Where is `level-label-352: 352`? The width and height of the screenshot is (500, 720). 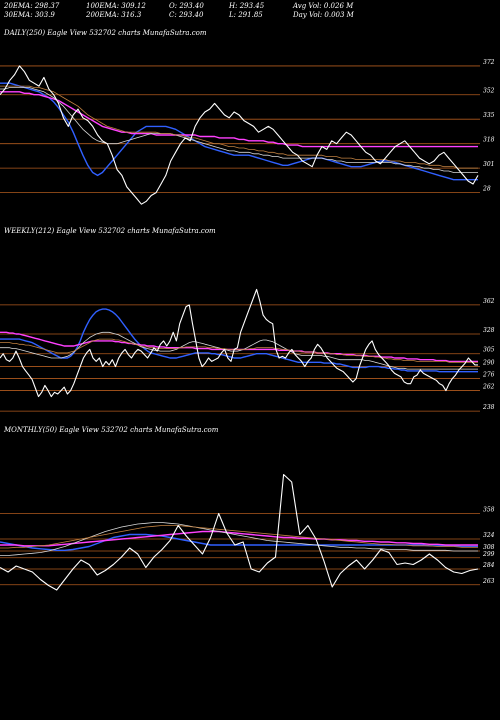 level-label-352: 352 is located at coordinates (489, 91).